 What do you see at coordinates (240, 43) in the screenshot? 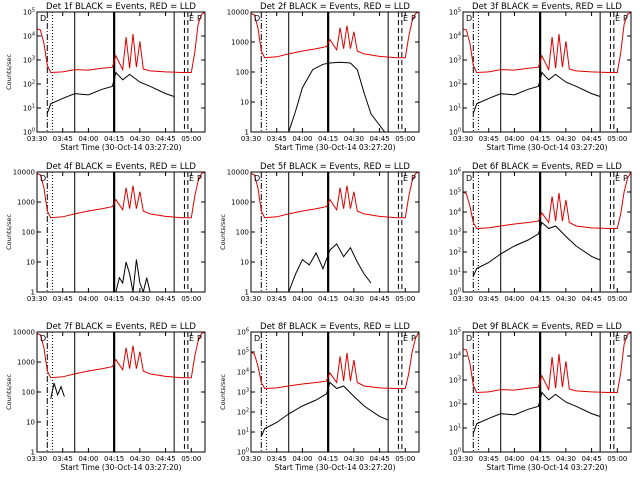
I see `y-tick-label: 1000` at bounding box center [240, 43].